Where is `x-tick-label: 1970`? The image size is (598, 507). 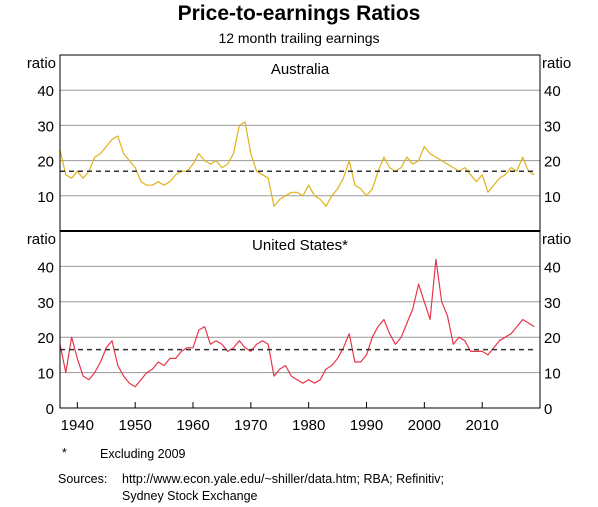
x-tick-label: 1970 is located at coordinates (250, 425).